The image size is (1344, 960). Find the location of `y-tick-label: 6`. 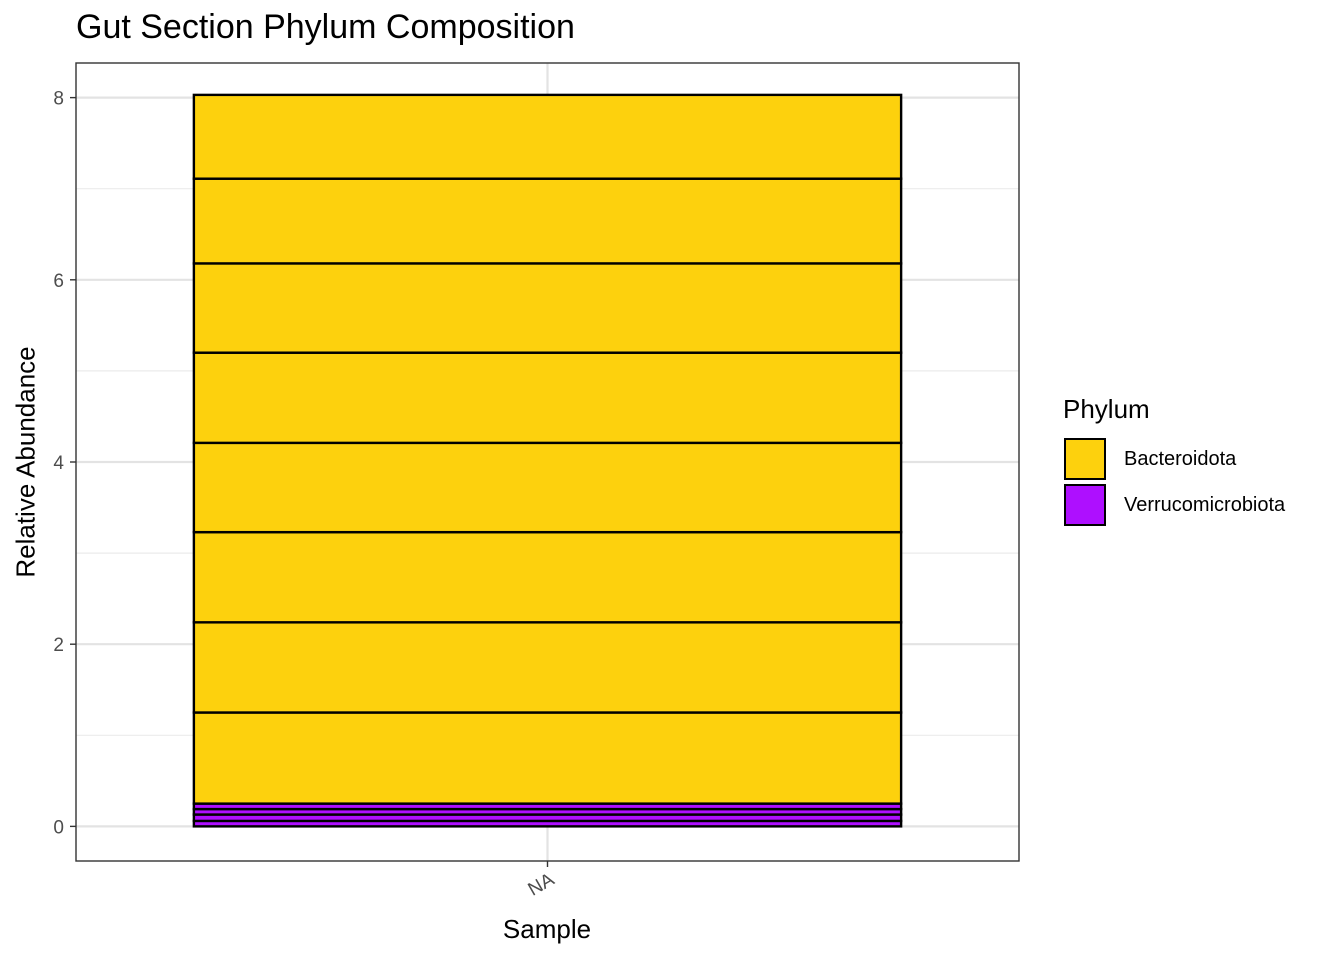

y-tick-label: 6 is located at coordinates (58, 281).